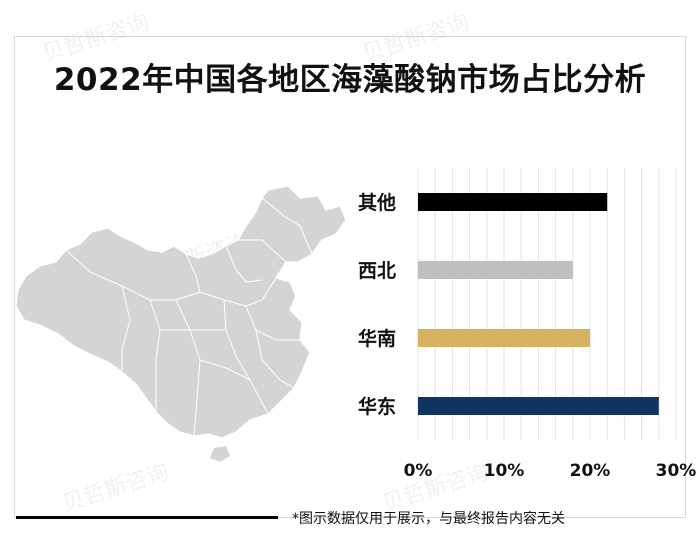  Describe the element at coordinates (676, 471) in the screenshot. I see `x-tick-label: 30%` at that location.